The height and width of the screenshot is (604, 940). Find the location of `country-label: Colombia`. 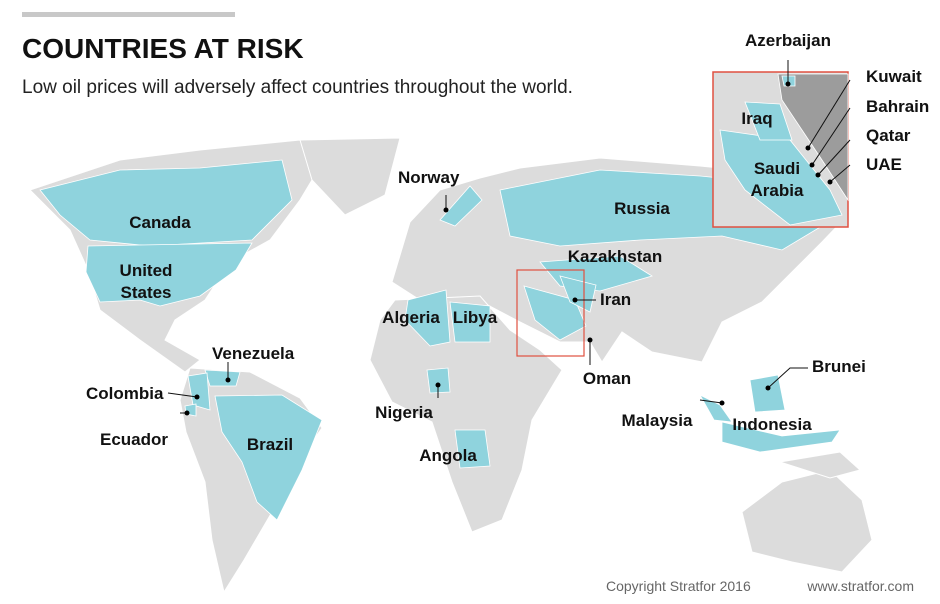

country-label: Colombia is located at coordinates (125, 393).